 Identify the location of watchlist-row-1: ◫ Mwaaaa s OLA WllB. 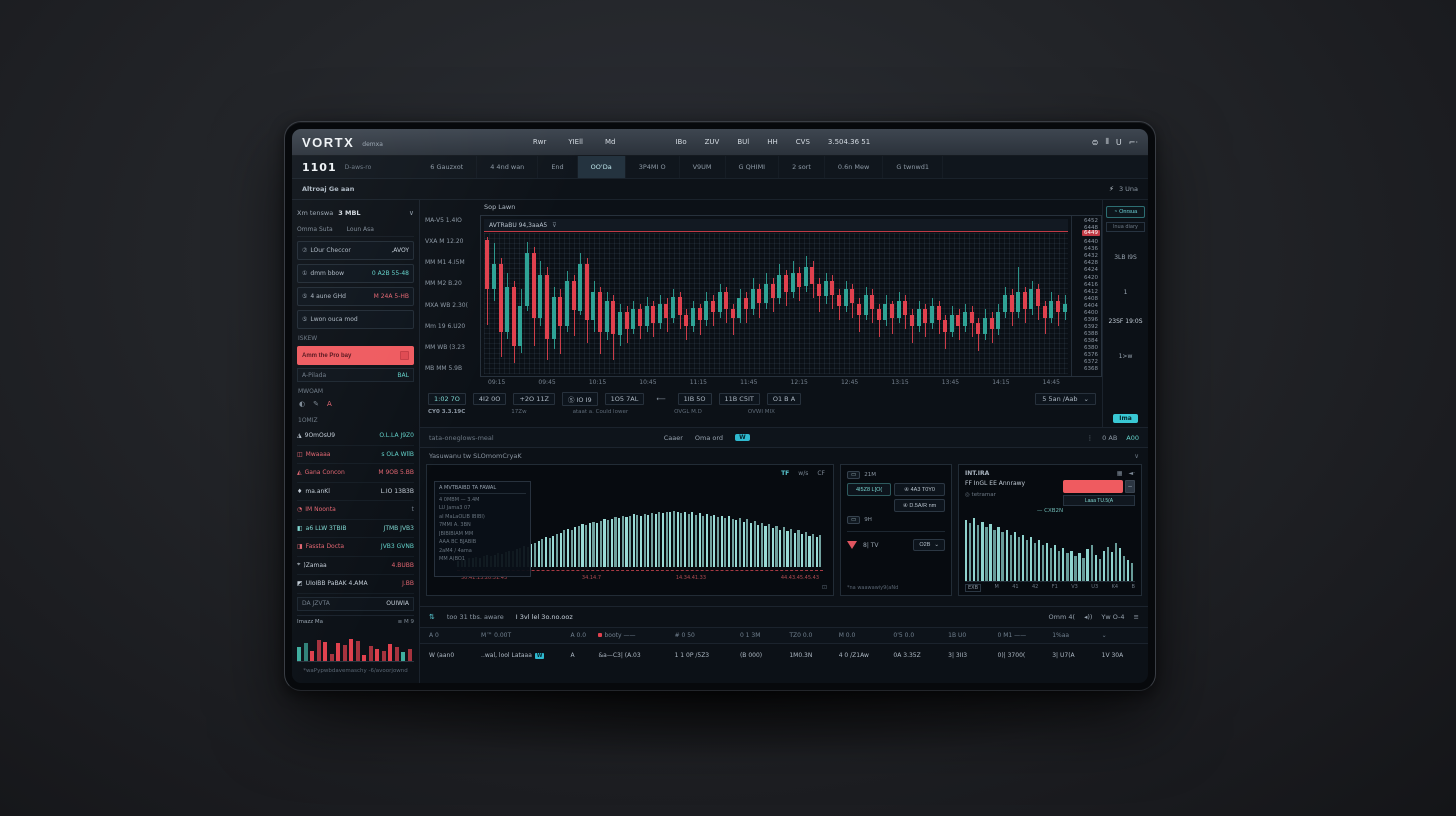
(355, 455).